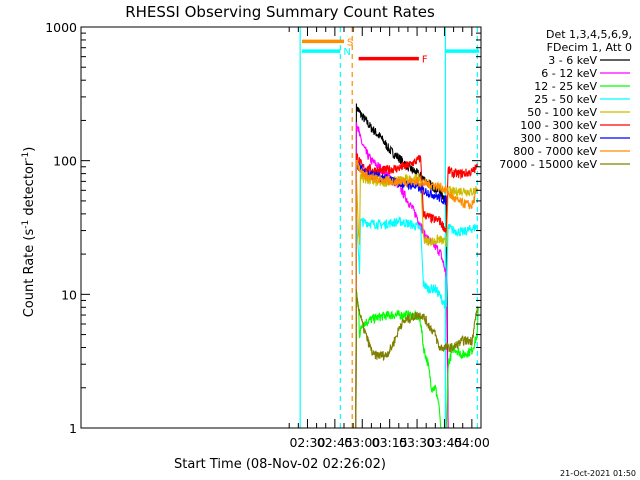 This screenshot has width=640, height=480. I want to click on legend-label-7: 800 - 7000 keV, so click(555, 151).